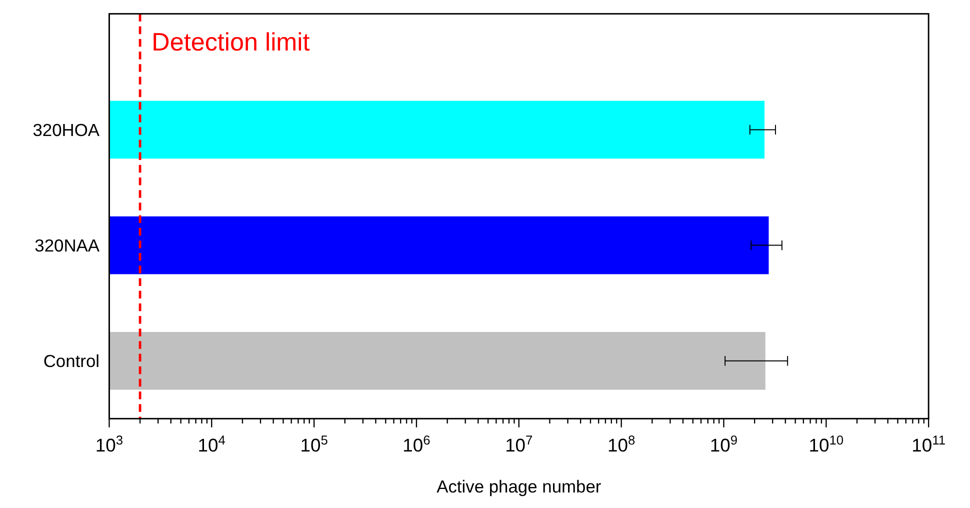 This screenshot has height=508, width=970. What do you see at coordinates (416, 444) in the screenshot?
I see `x-tick-label: 10$^{6}$` at bounding box center [416, 444].